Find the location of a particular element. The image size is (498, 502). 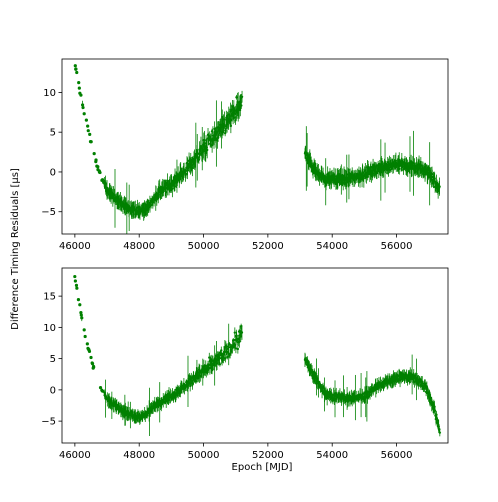

y-tick-label: 15 is located at coordinates (49, 297).